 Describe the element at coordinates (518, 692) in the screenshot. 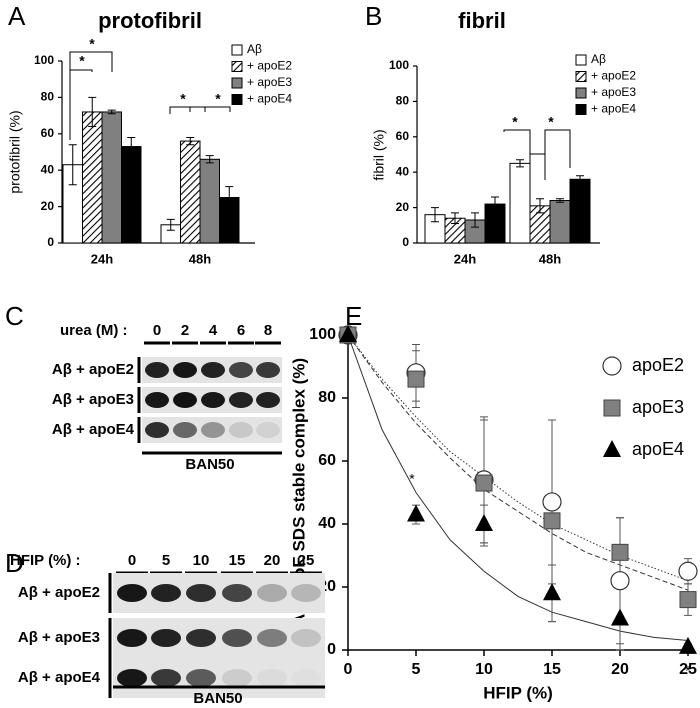

I see `x-axis-label: HFIP (%)` at that location.